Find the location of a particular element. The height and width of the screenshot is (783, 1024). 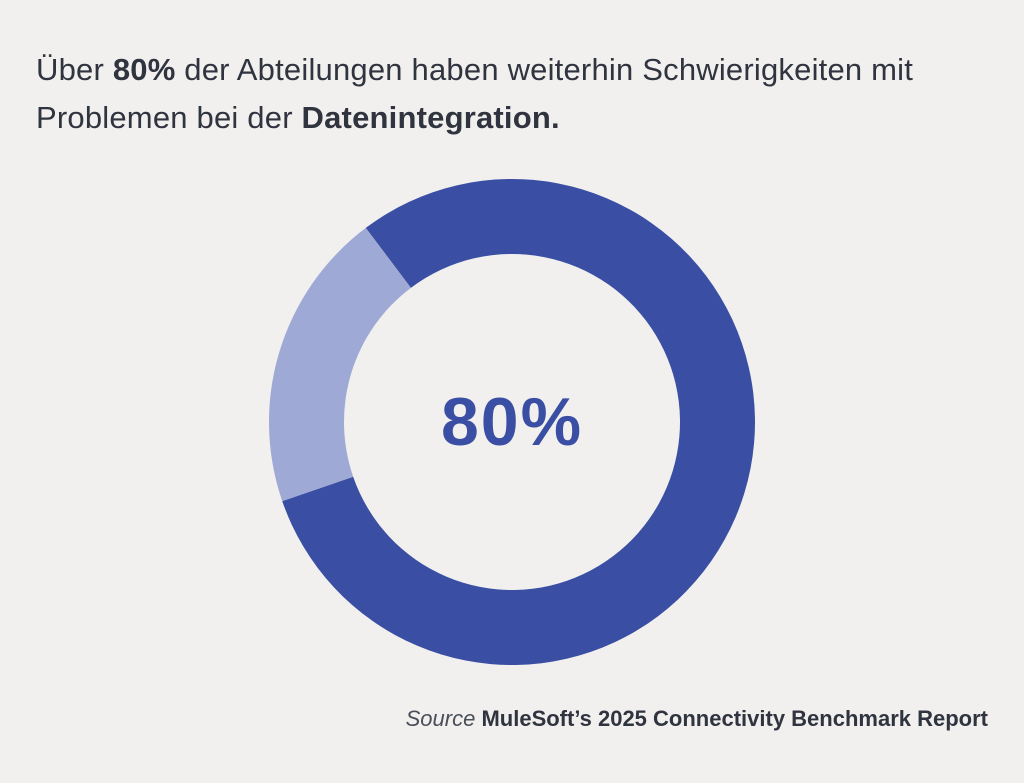

headline-highlight-topic: Datenintegration. is located at coordinates (430, 117).